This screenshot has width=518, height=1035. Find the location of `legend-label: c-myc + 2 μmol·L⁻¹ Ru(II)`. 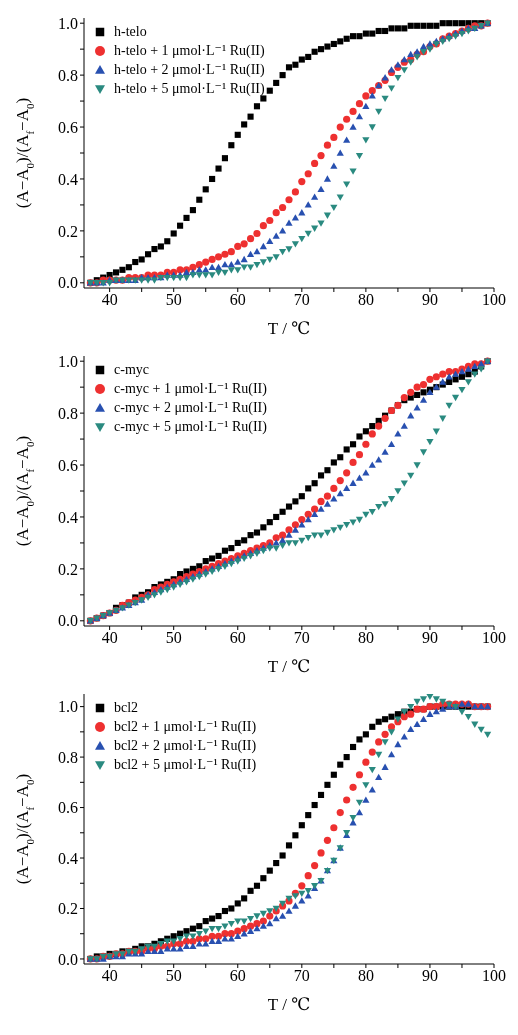

legend-label: c-myc + 2 μmol·L⁻¹ Ru(II) is located at coordinates (190, 407).